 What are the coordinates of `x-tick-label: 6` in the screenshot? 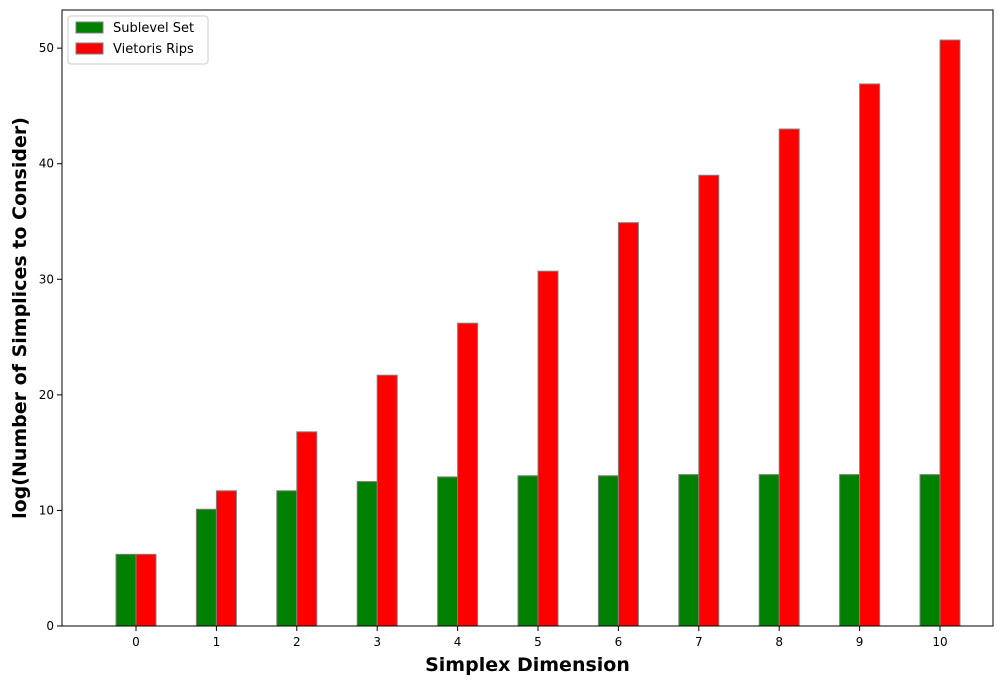 It's located at (619, 642).